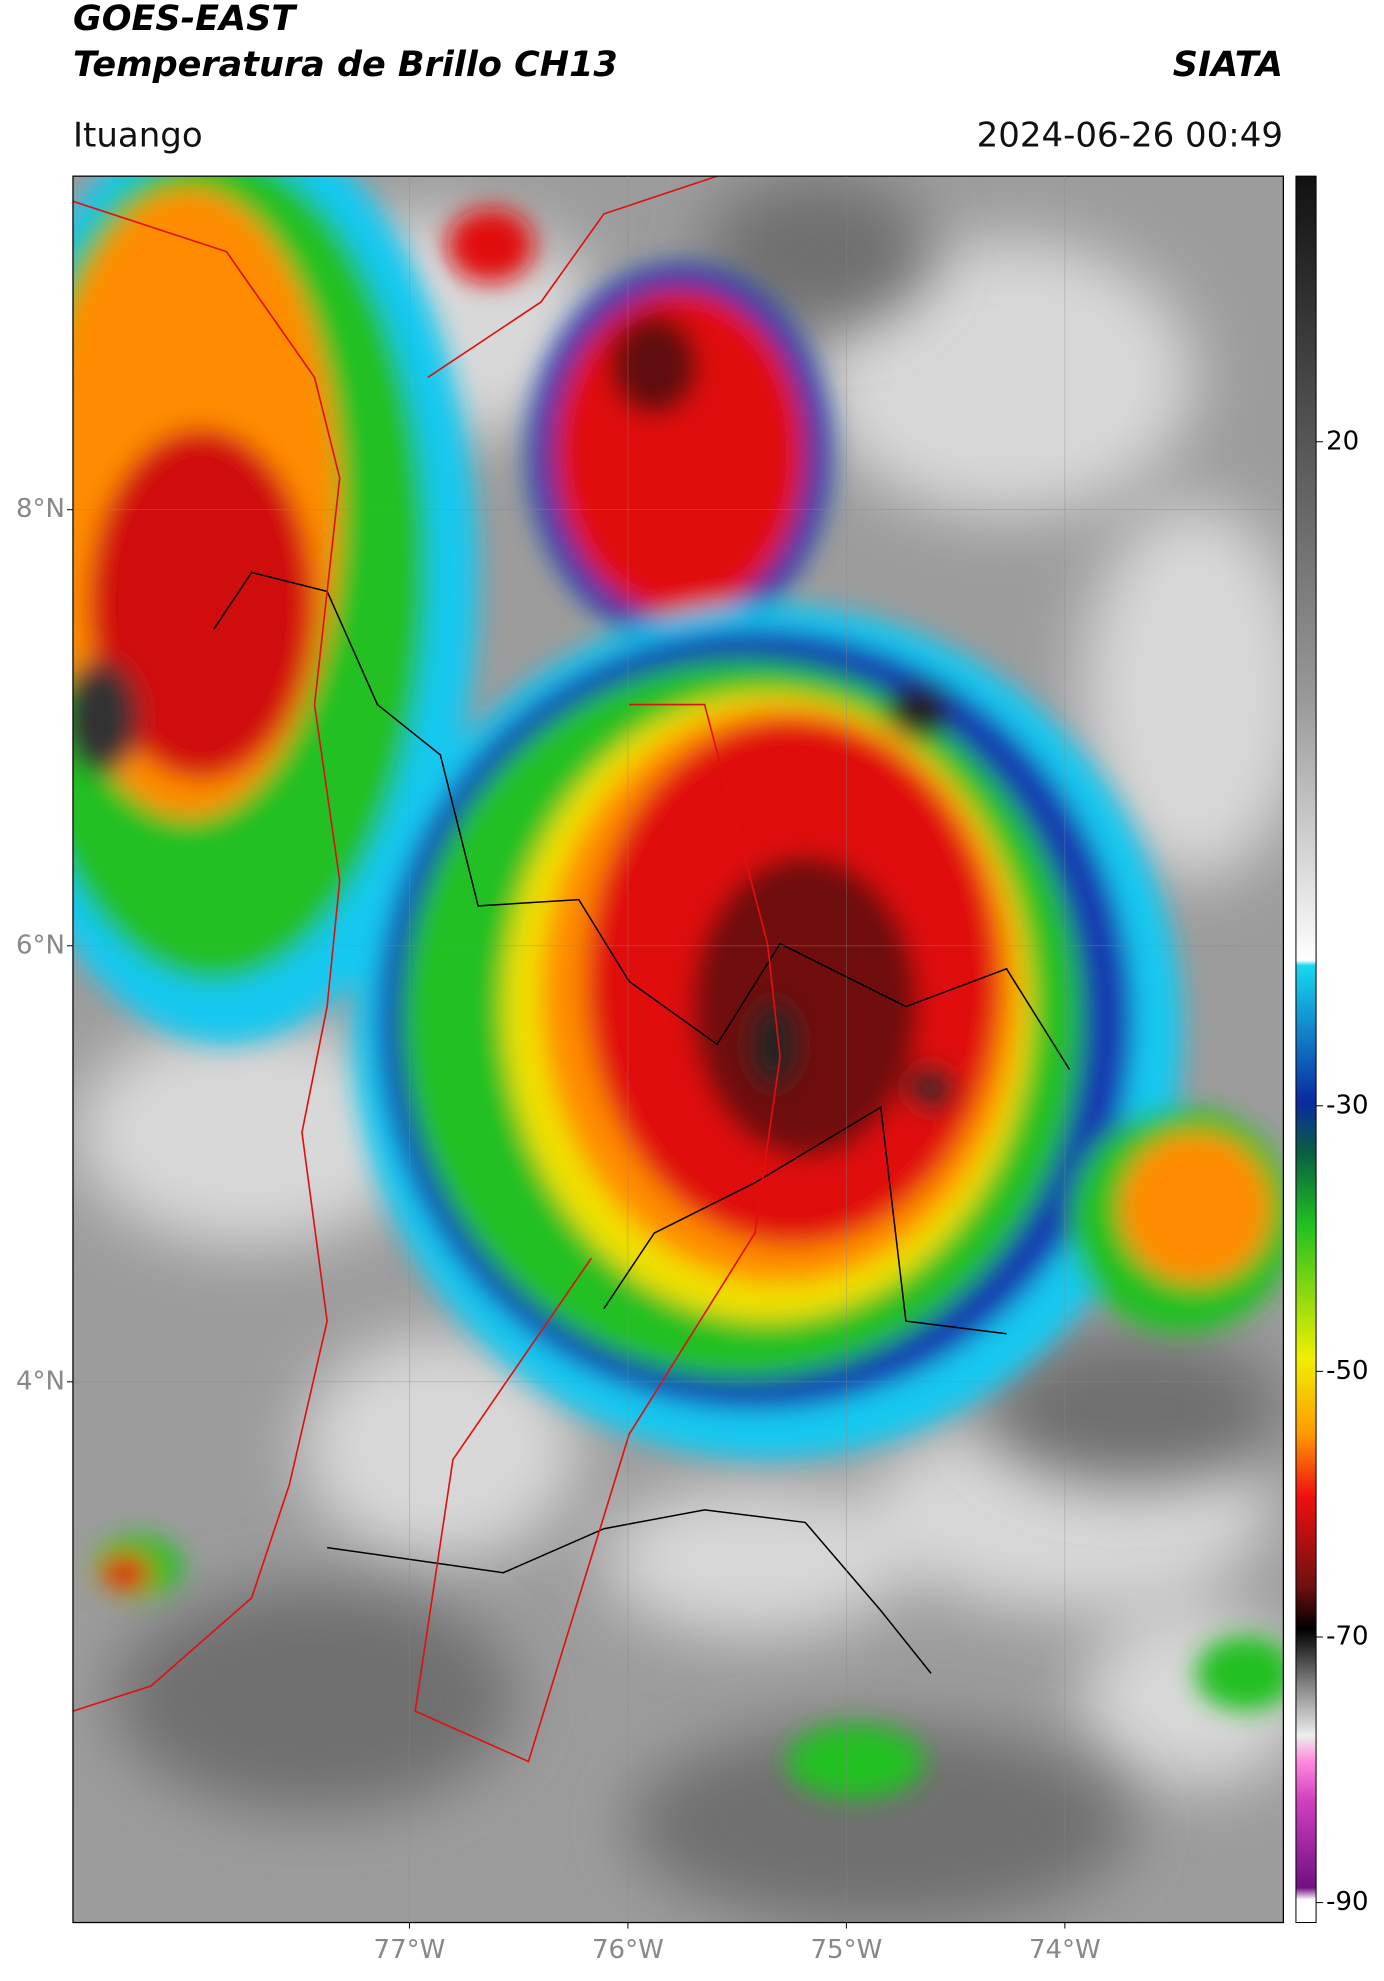  What do you see at coordinates (847, 1950) in the screenshot?
I see `x-tick-label: 75°W` at bounding box center [847, 1950].